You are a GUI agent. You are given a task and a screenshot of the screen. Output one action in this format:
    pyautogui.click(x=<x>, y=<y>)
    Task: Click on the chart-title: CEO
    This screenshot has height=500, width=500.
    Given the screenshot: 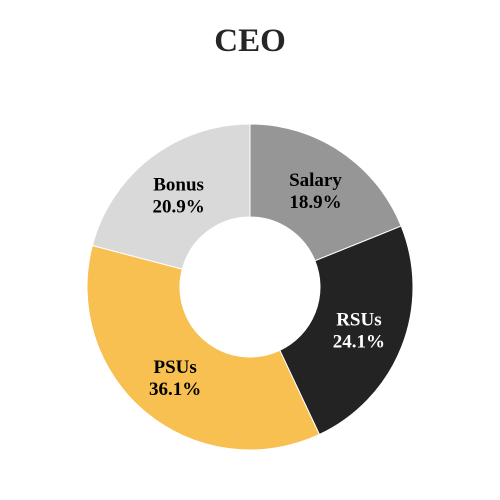 What is the action you would take?
    pyautogui.click(x=250, y=41)
    